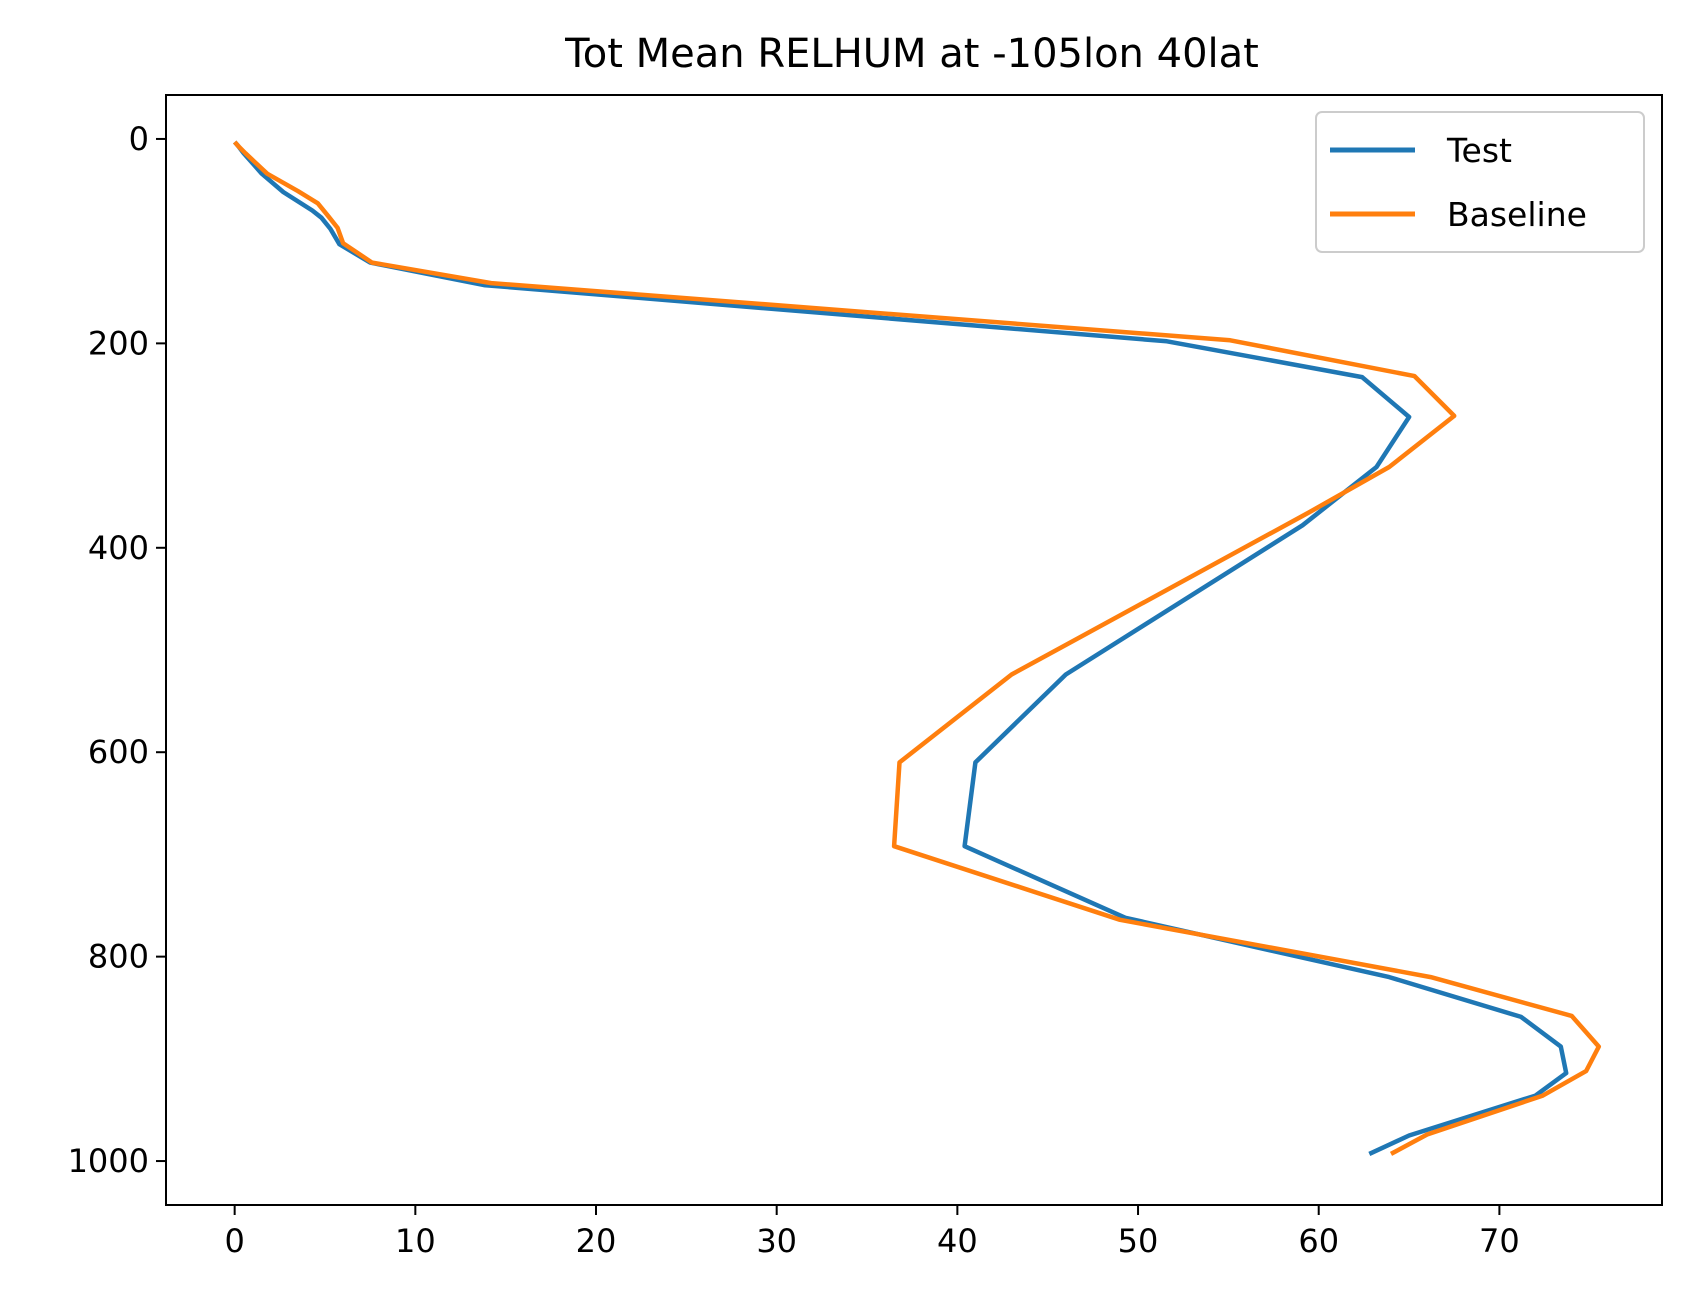 The image size is (1683, 1302). What do you see at coordinates (117, 650) in the screenshot?
I see `y-axis: 0 200 400 600 800 1000` at bounding box center [117, 650].